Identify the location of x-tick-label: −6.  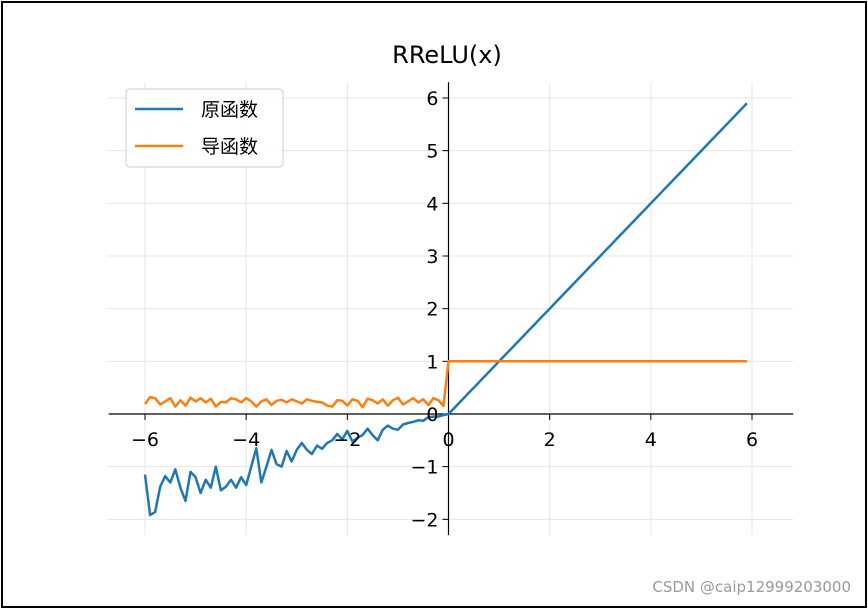
(145, 440).